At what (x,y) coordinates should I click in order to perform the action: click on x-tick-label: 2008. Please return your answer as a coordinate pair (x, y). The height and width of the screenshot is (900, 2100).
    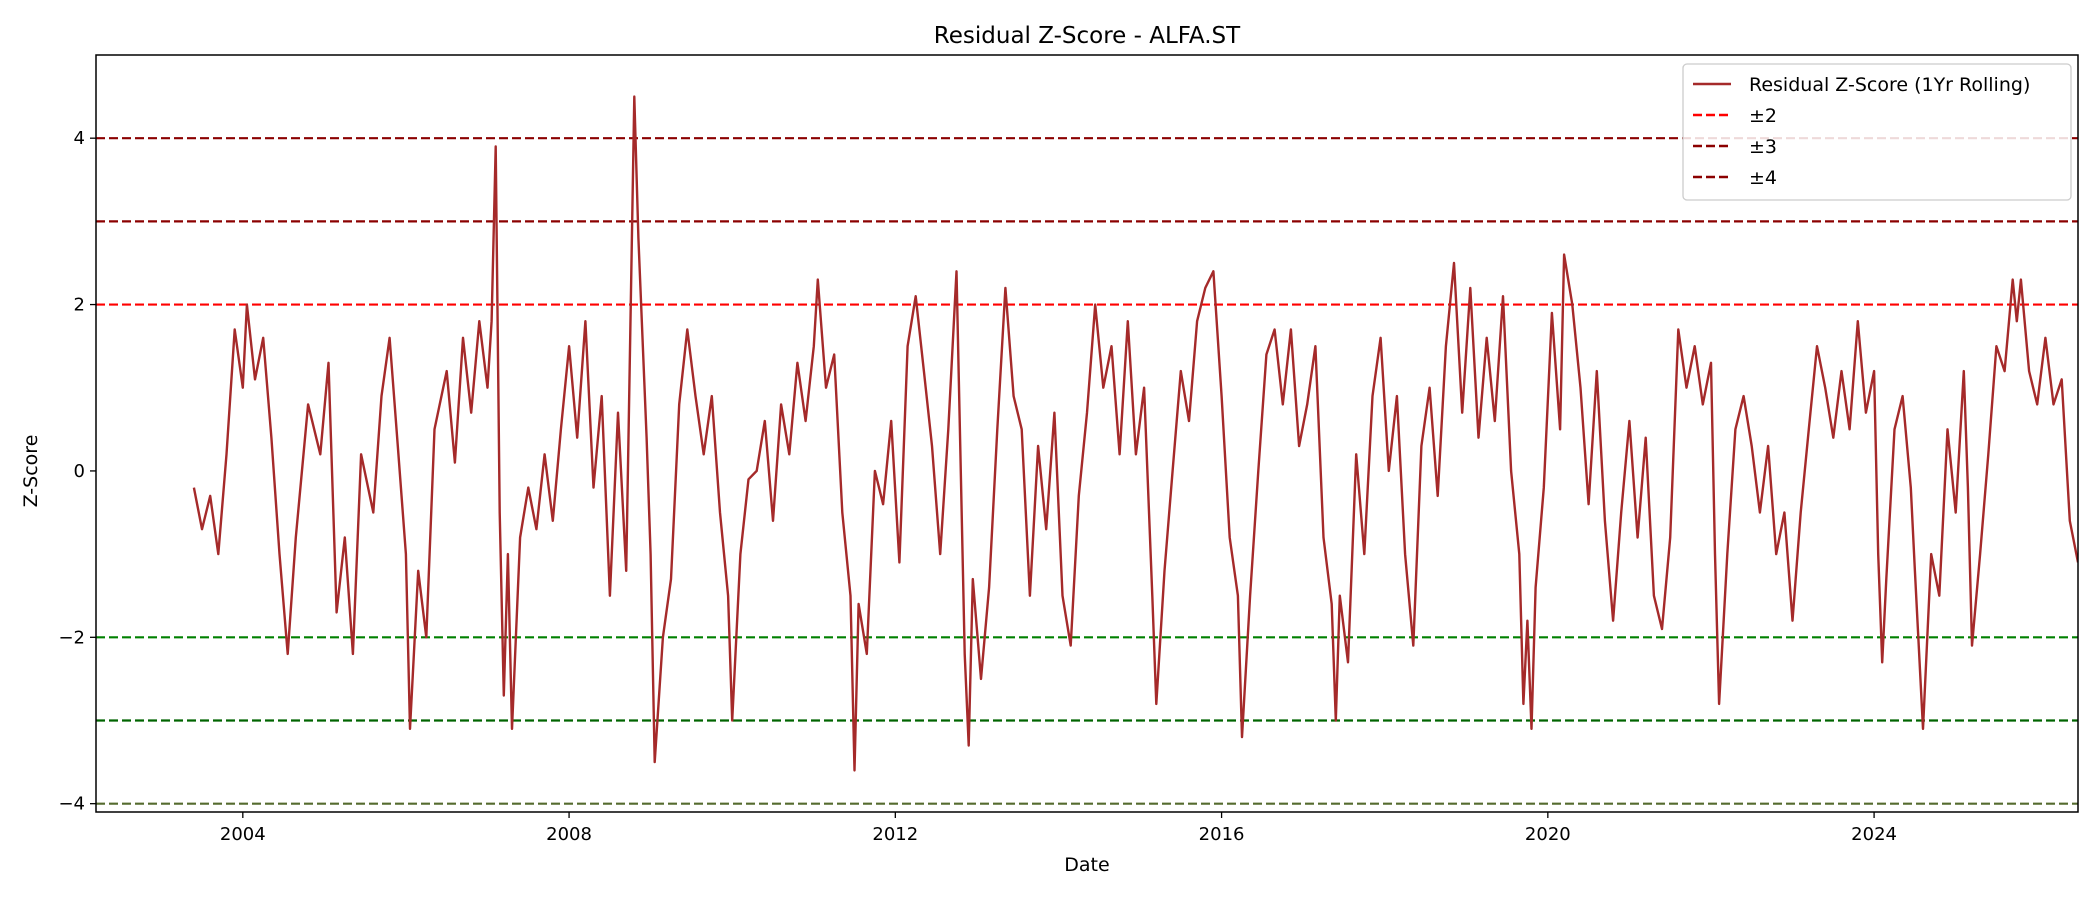
    Looking at the image, I should click on (569, 834).